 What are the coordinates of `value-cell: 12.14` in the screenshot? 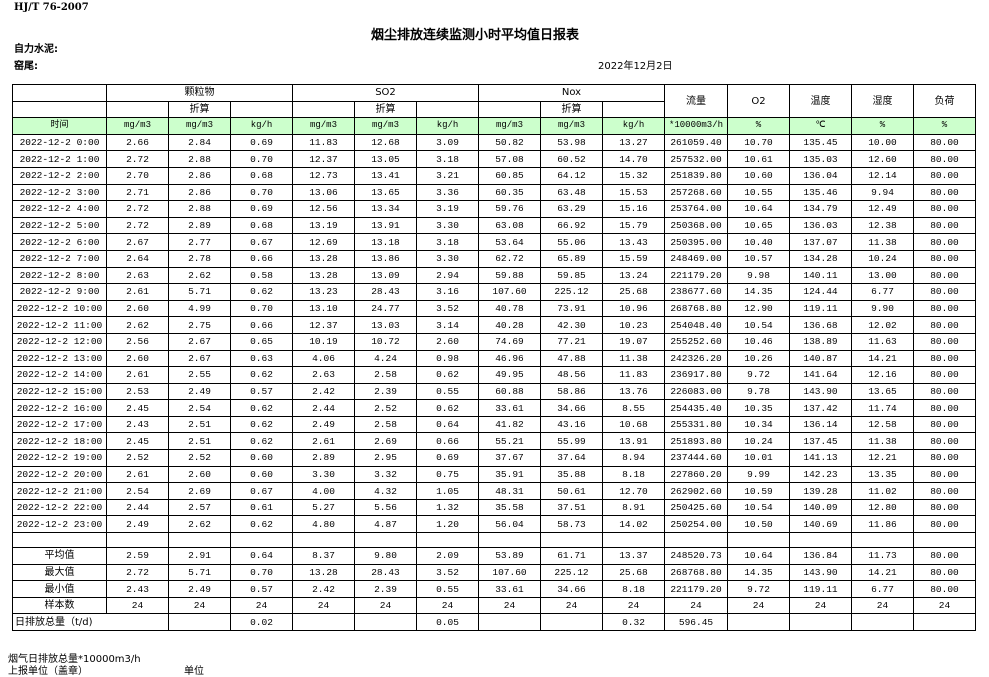 It's located at (882, 175).